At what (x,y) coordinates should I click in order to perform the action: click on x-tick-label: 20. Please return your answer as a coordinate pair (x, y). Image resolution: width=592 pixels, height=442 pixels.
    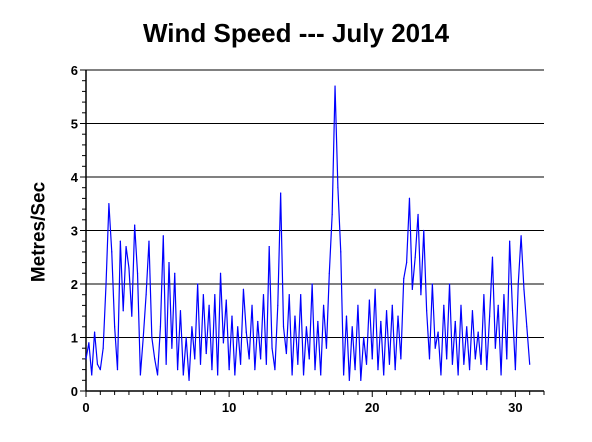
    Looking at the image, I should click on (372, 407).